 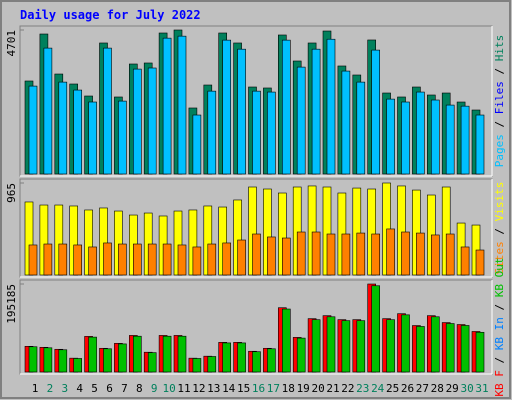 I want to click on chart-title: Daily usage for July 2022, so click(x=110, y=15).